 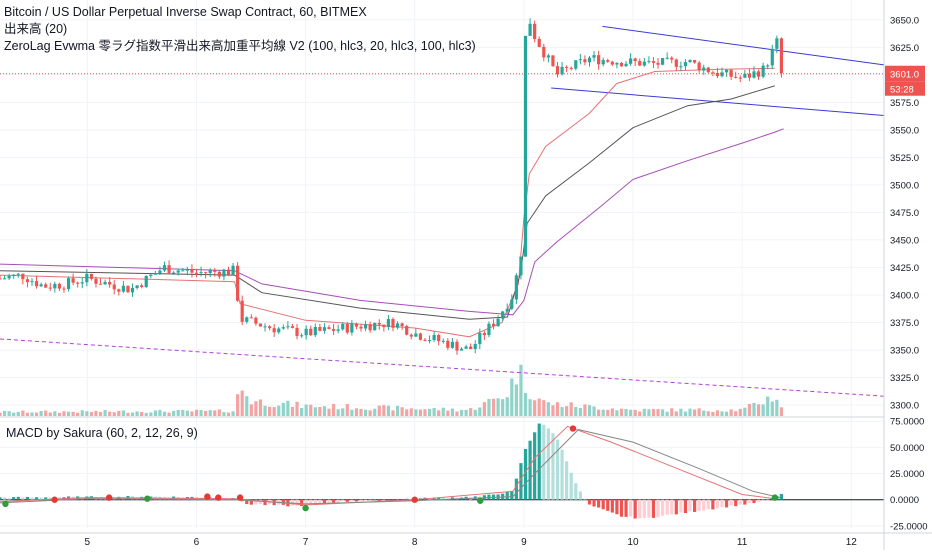 I want to click on time-tick-label: 9, so click(x=524, y=542).